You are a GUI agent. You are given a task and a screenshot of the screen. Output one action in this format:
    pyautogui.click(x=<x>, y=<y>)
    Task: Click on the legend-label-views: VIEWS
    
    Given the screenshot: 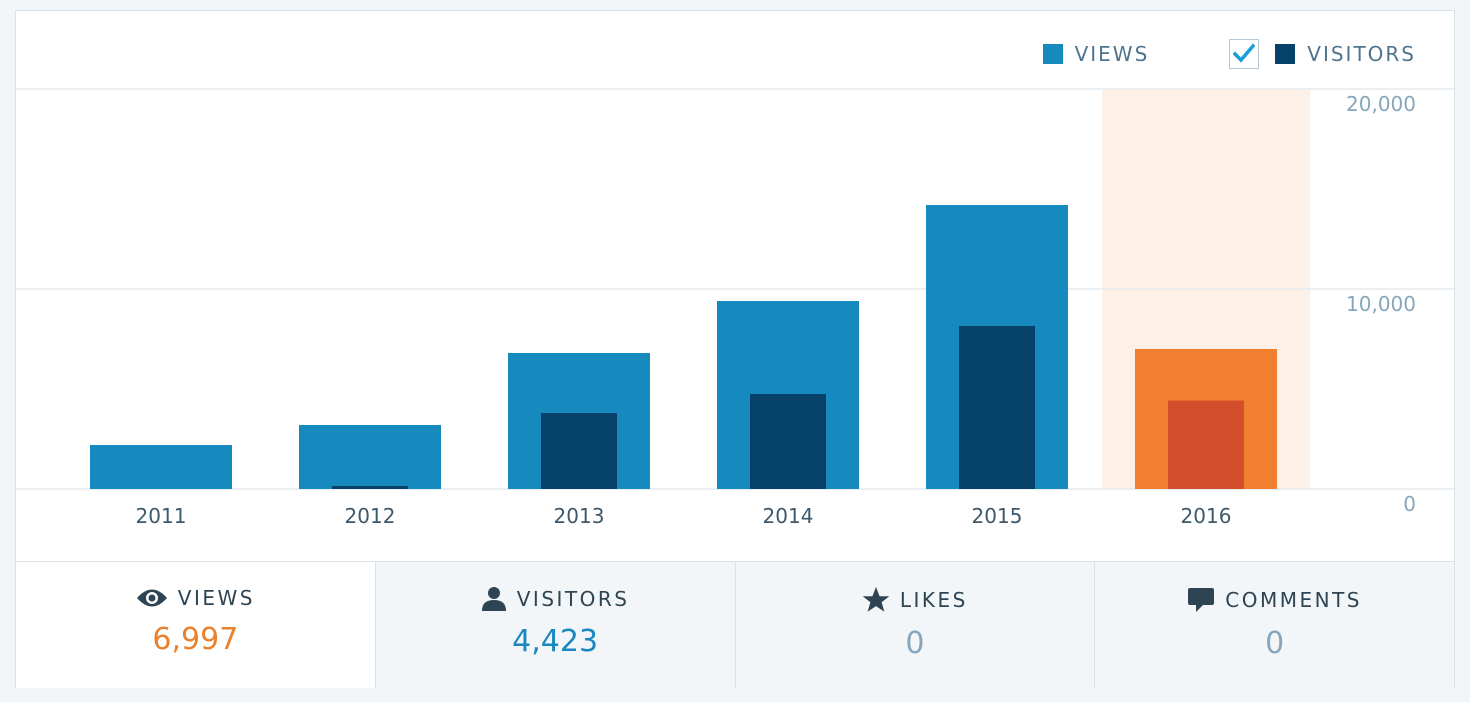 What is the action you would take?
    pyautogui.click(x=1112, y=54)
    